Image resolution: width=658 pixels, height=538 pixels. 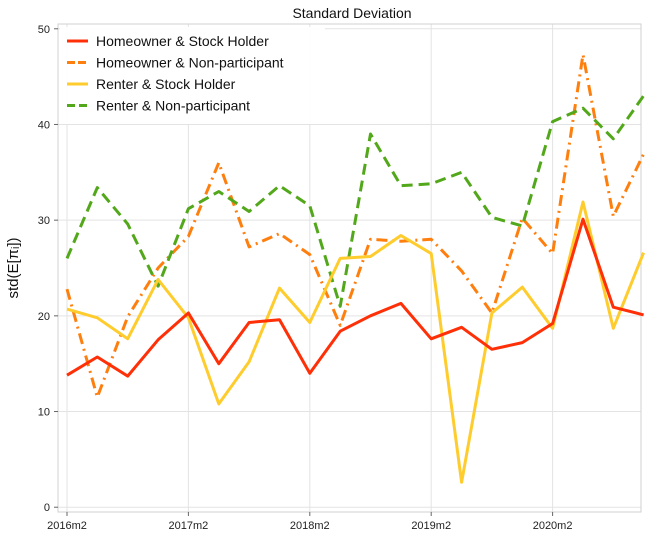 I want to click on legend-label: Homeowner & Non-participant, so click(x=190, y=63).